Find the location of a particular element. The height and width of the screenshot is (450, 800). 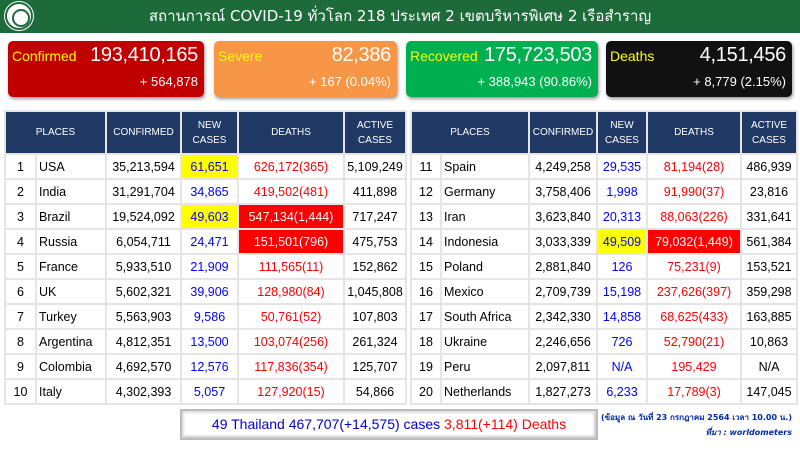

active-cases: 261,324 is located at coordinates (375, 341).